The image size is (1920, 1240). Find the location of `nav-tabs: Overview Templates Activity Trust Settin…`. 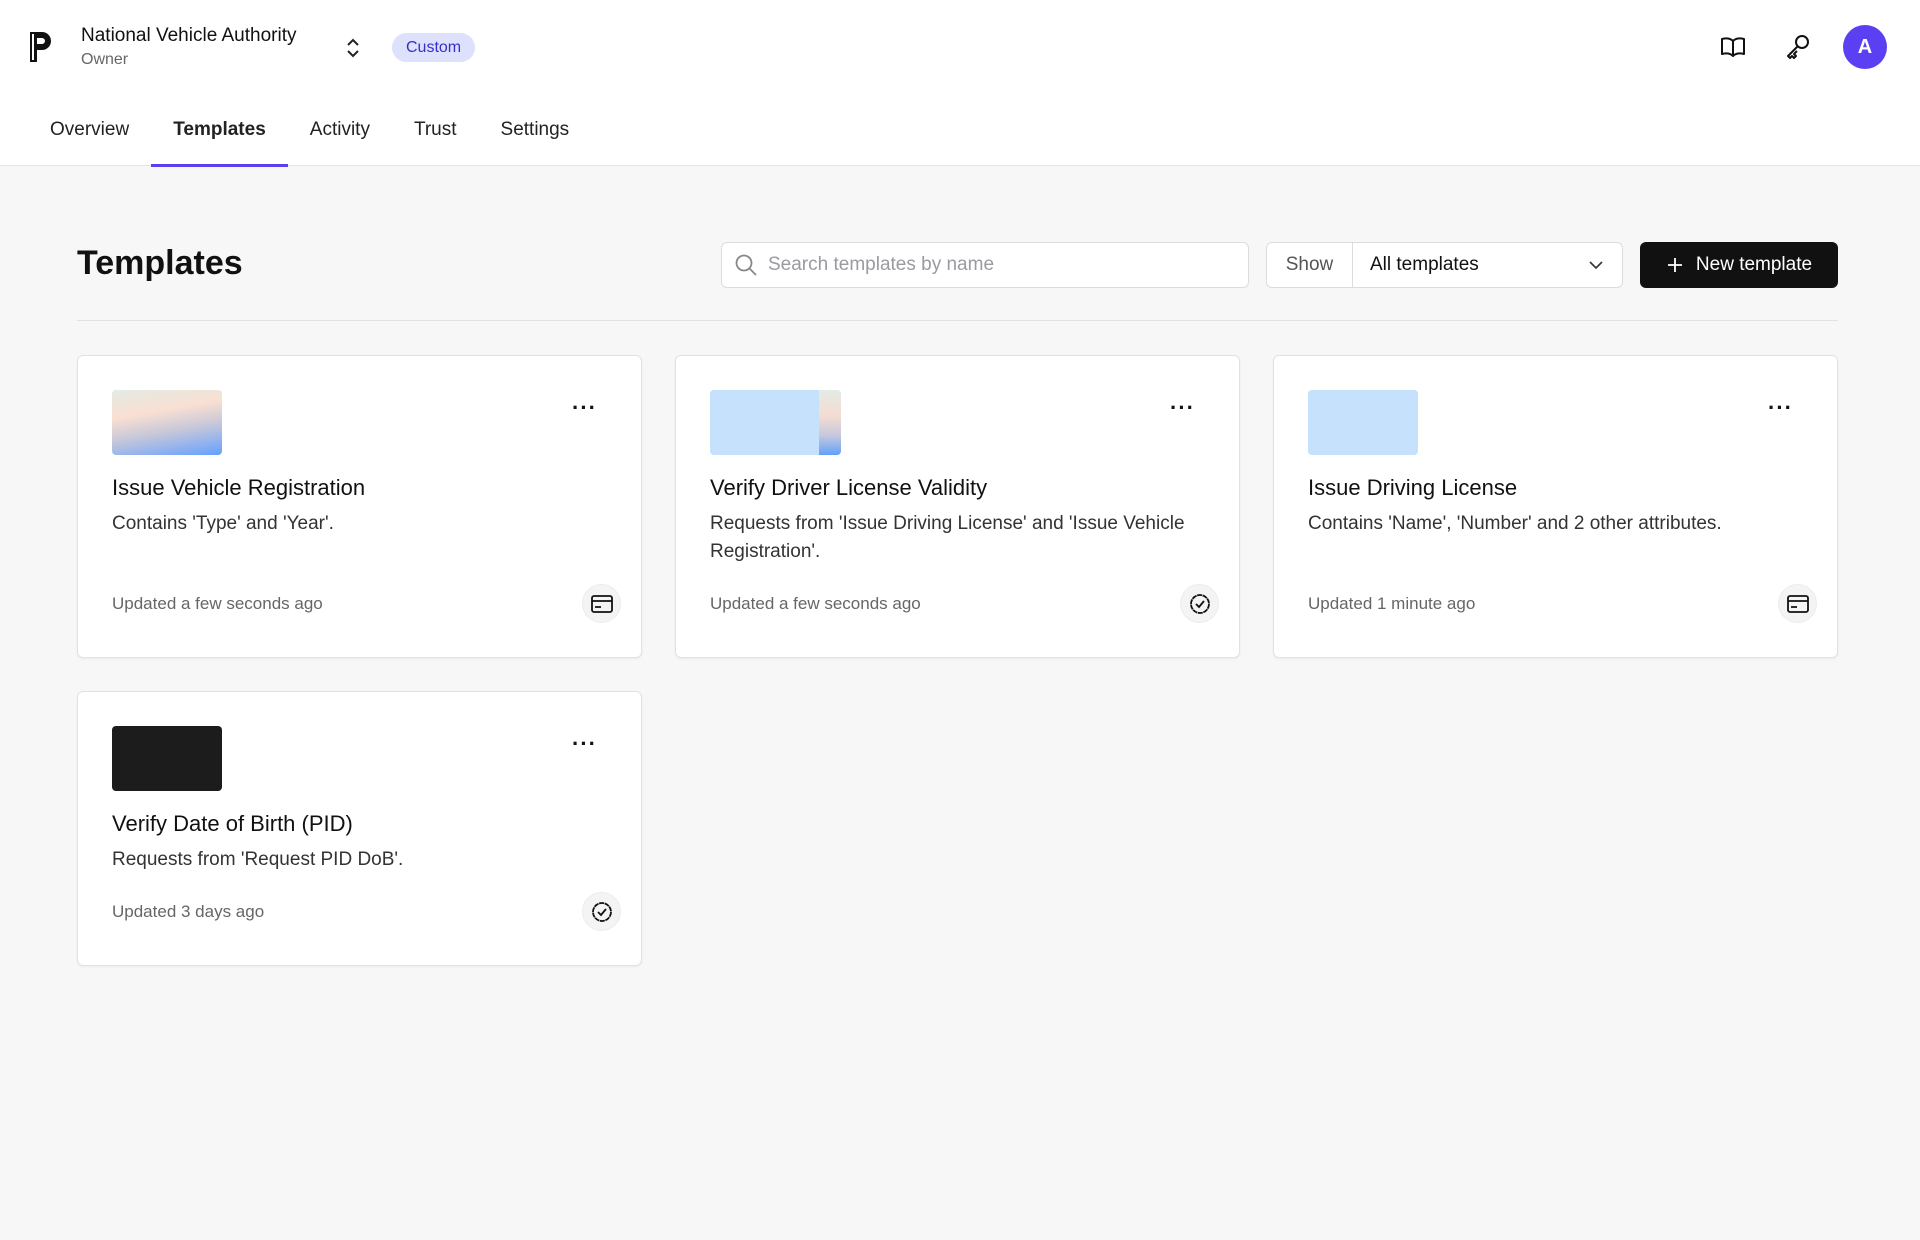

nav-tabs: Overview Templates Activity Trust Settin… is located at coordinates (309, 137).